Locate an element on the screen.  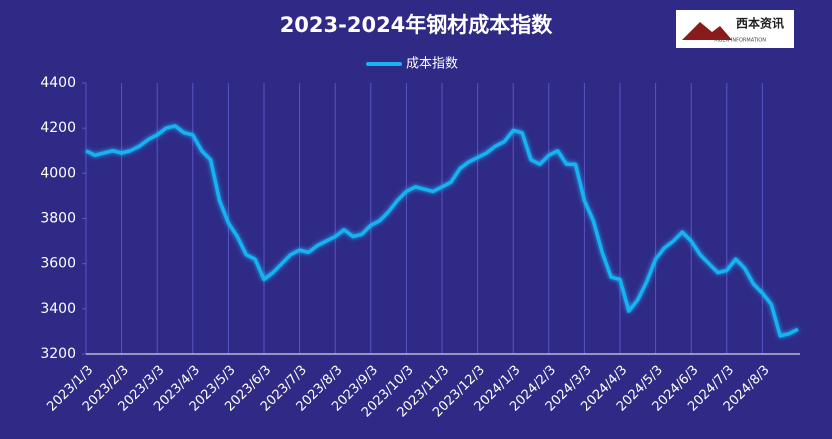
y-tick-label: 4400 is located at coordinates (58, 83).